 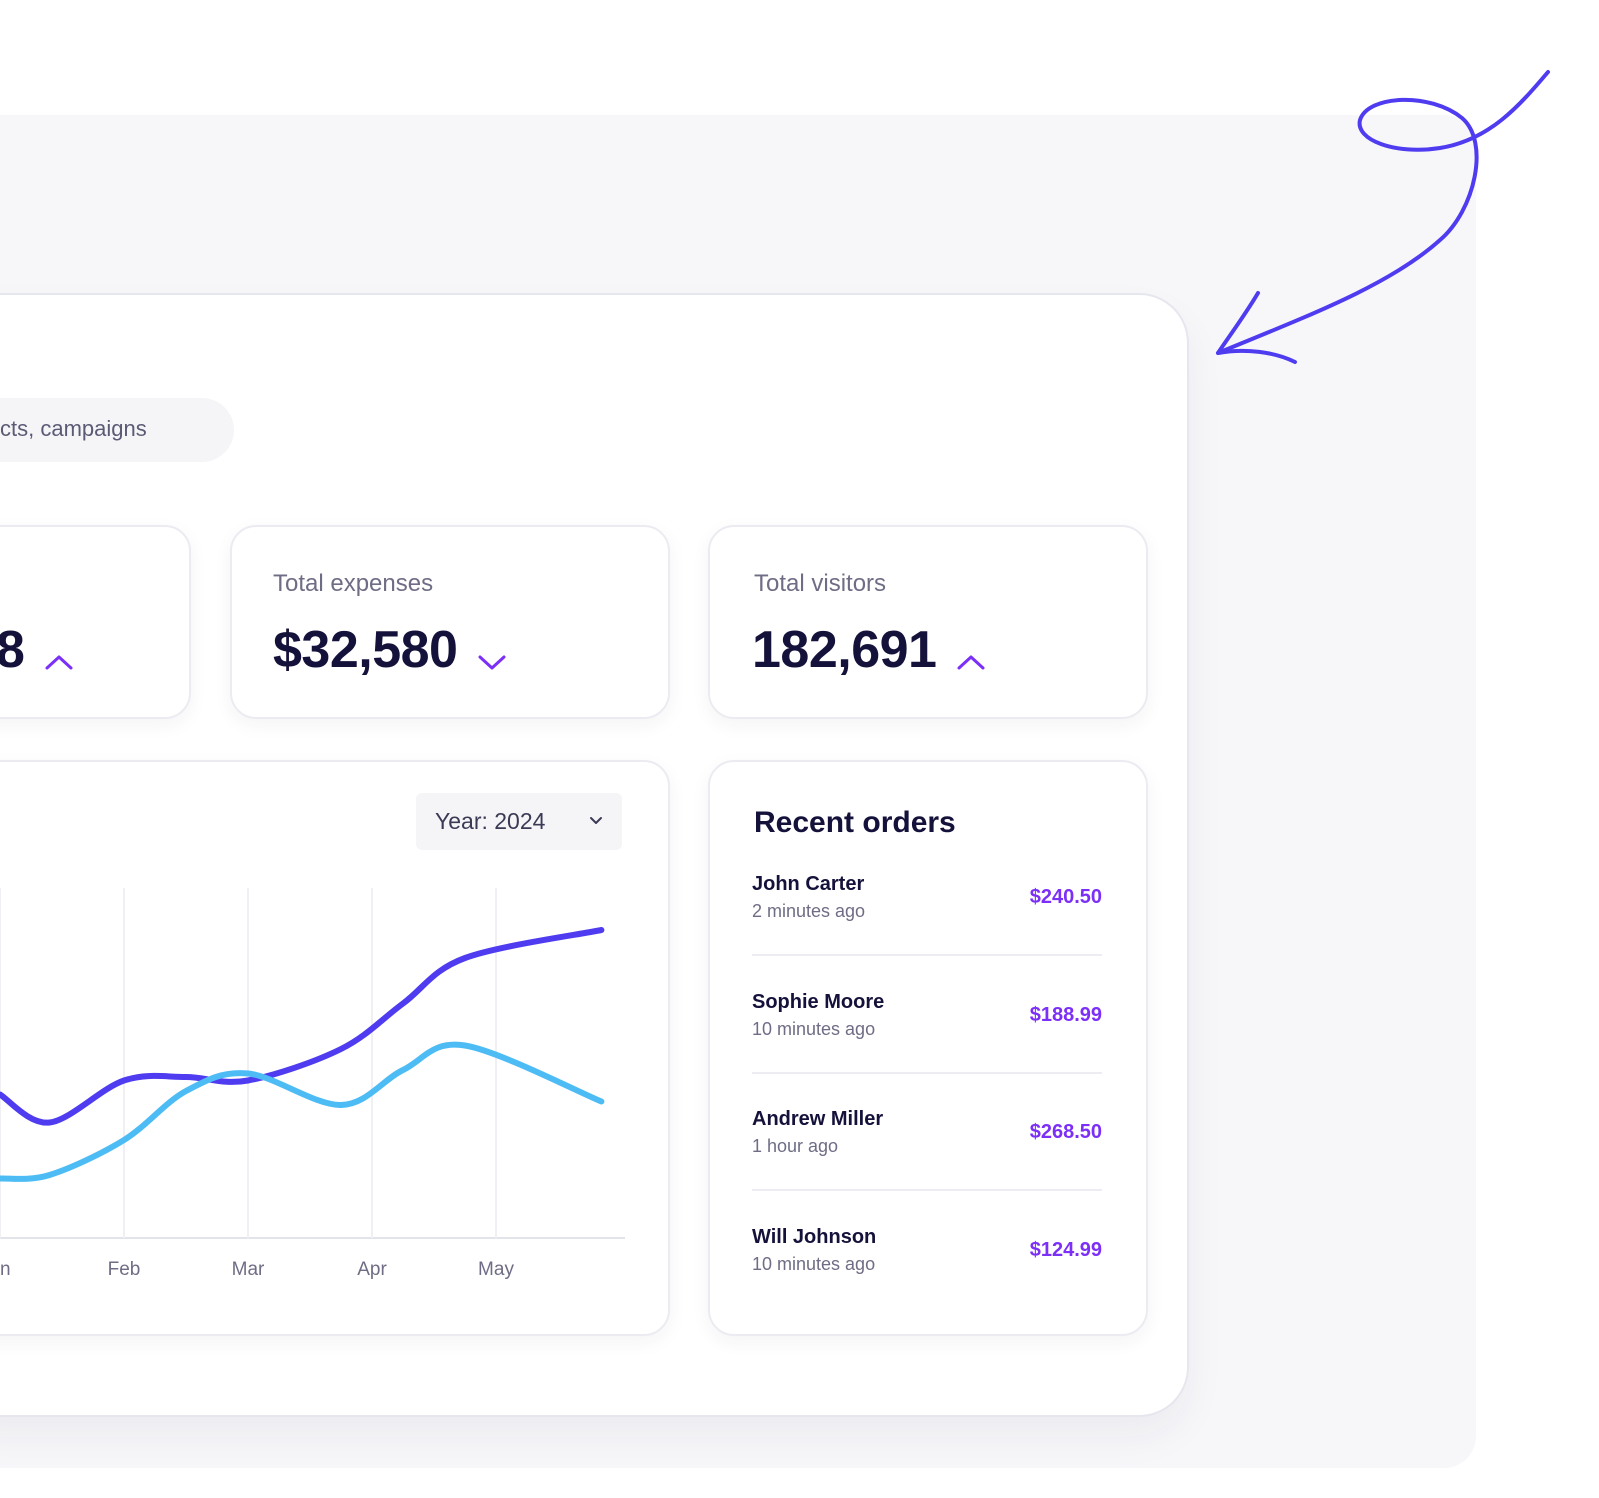 I want to click on order-amount: $268.50, so click(x=1065, y=1132).